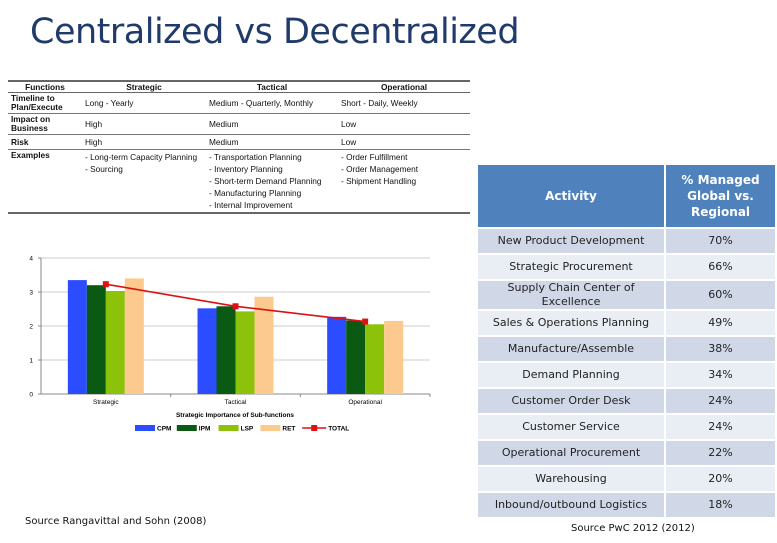  What do you see at coordinates (275, 32) in the screenshot?
I see `slide-title: Centralized vs Decentralized` at bounding box center [275, 32].